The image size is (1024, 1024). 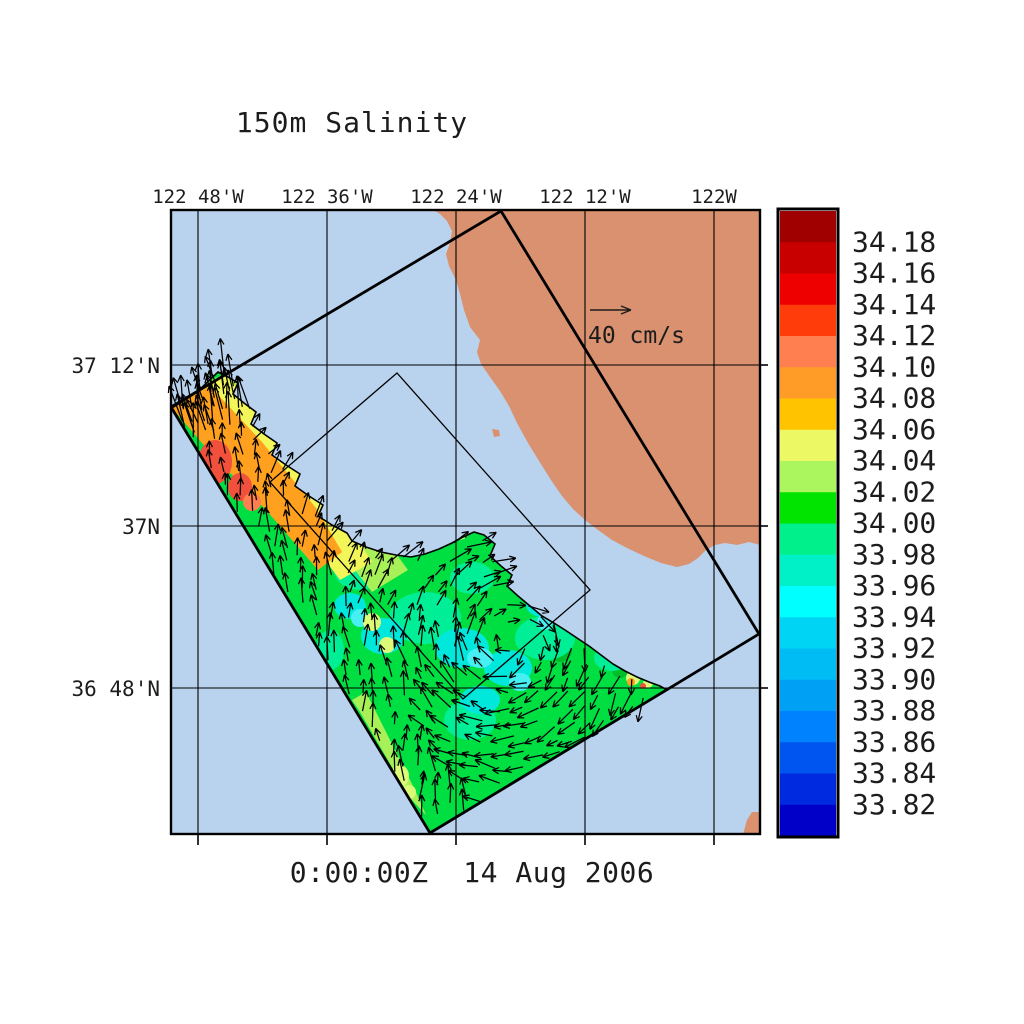 I want to click on colorbar-value-label: 33.94, so click(x=894, y=616).